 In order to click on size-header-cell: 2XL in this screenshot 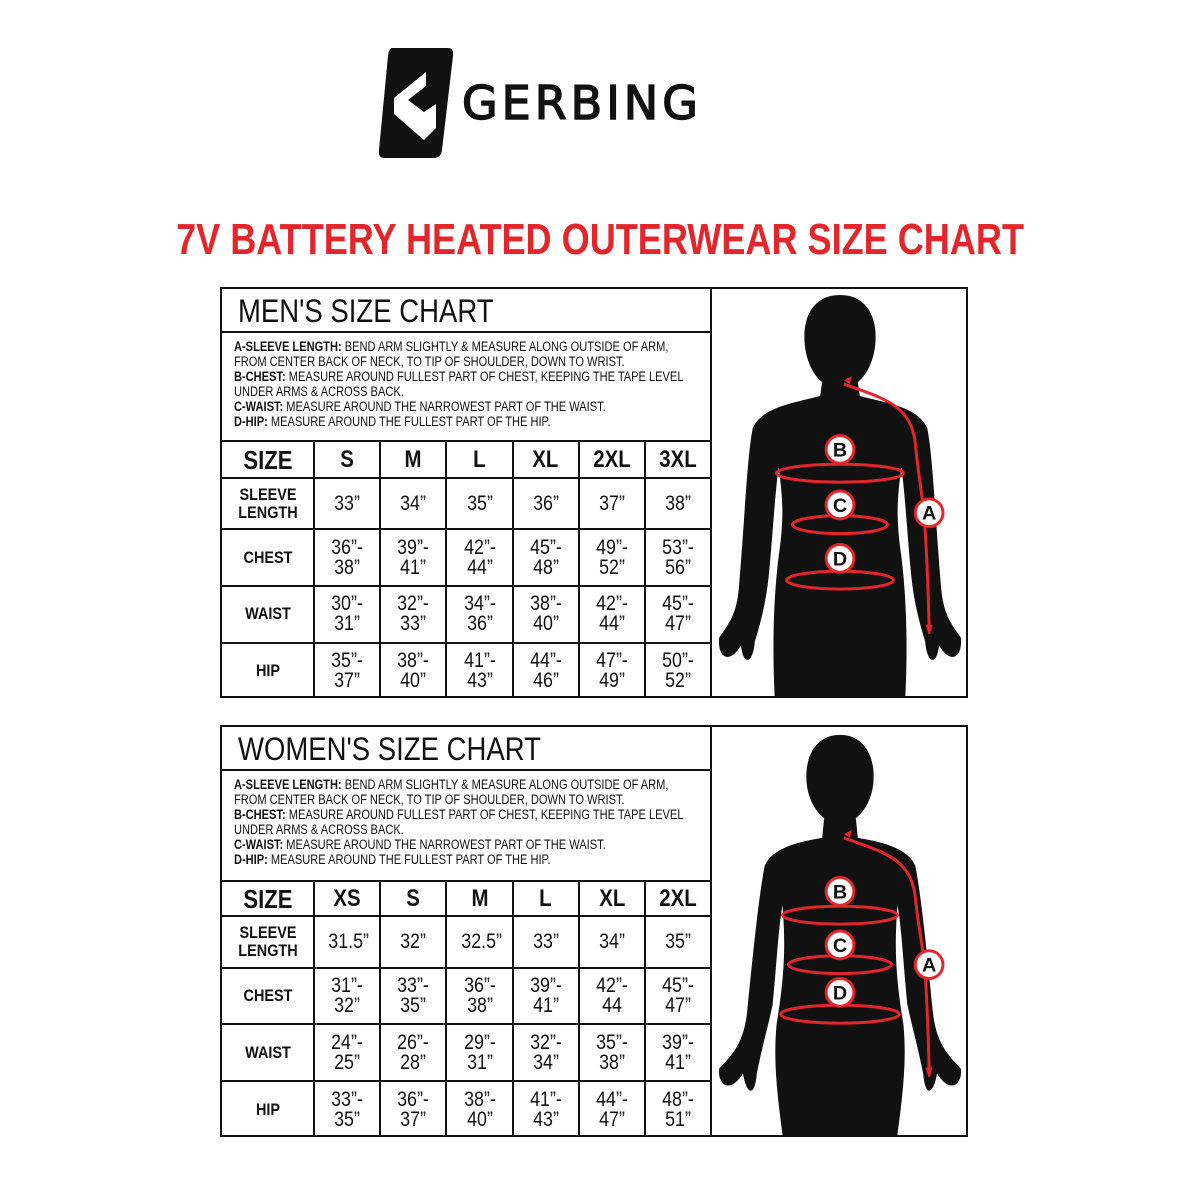, I will do `click(612, 459)`.